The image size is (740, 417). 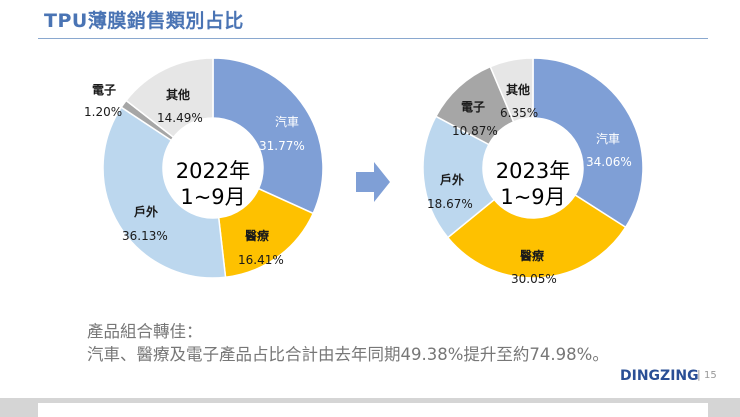 What do you see at coordinates (213, 171) in the screenshot?
I see `center-2022-year: 2022年` at bounding box center [213, 171].